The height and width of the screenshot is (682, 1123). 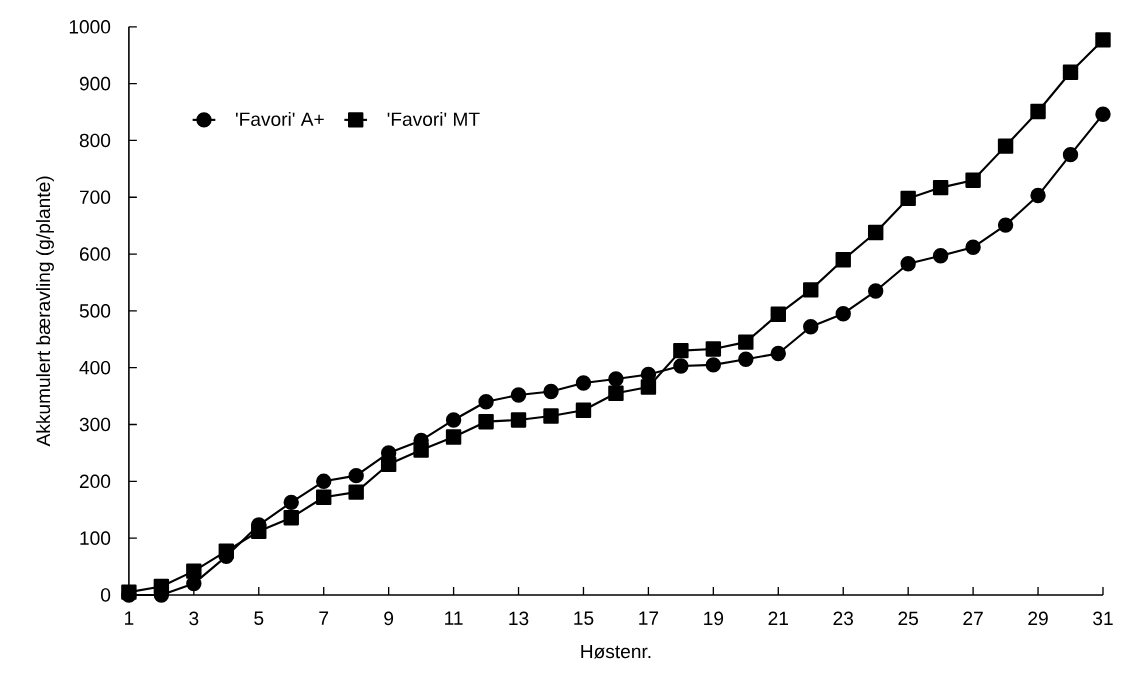 I want to click on x-tick-label: 11, so click(x=454, y=618).